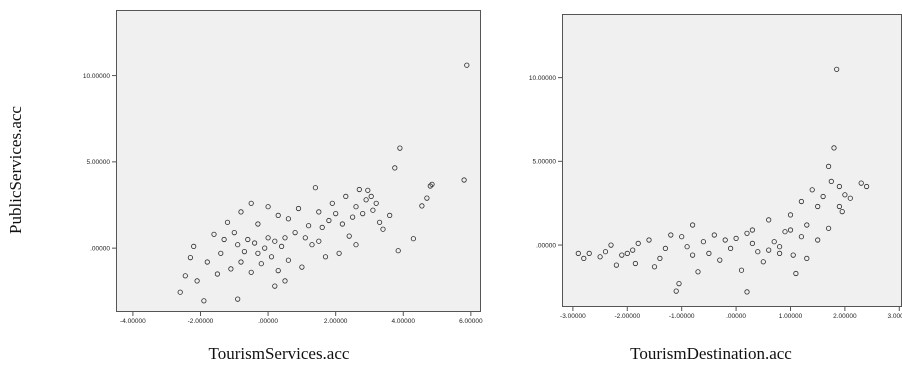 Image resolution: width=902 pixels, height=366 pixels. I want to click on x-tick-label: 3.00000, so click(895, 316).